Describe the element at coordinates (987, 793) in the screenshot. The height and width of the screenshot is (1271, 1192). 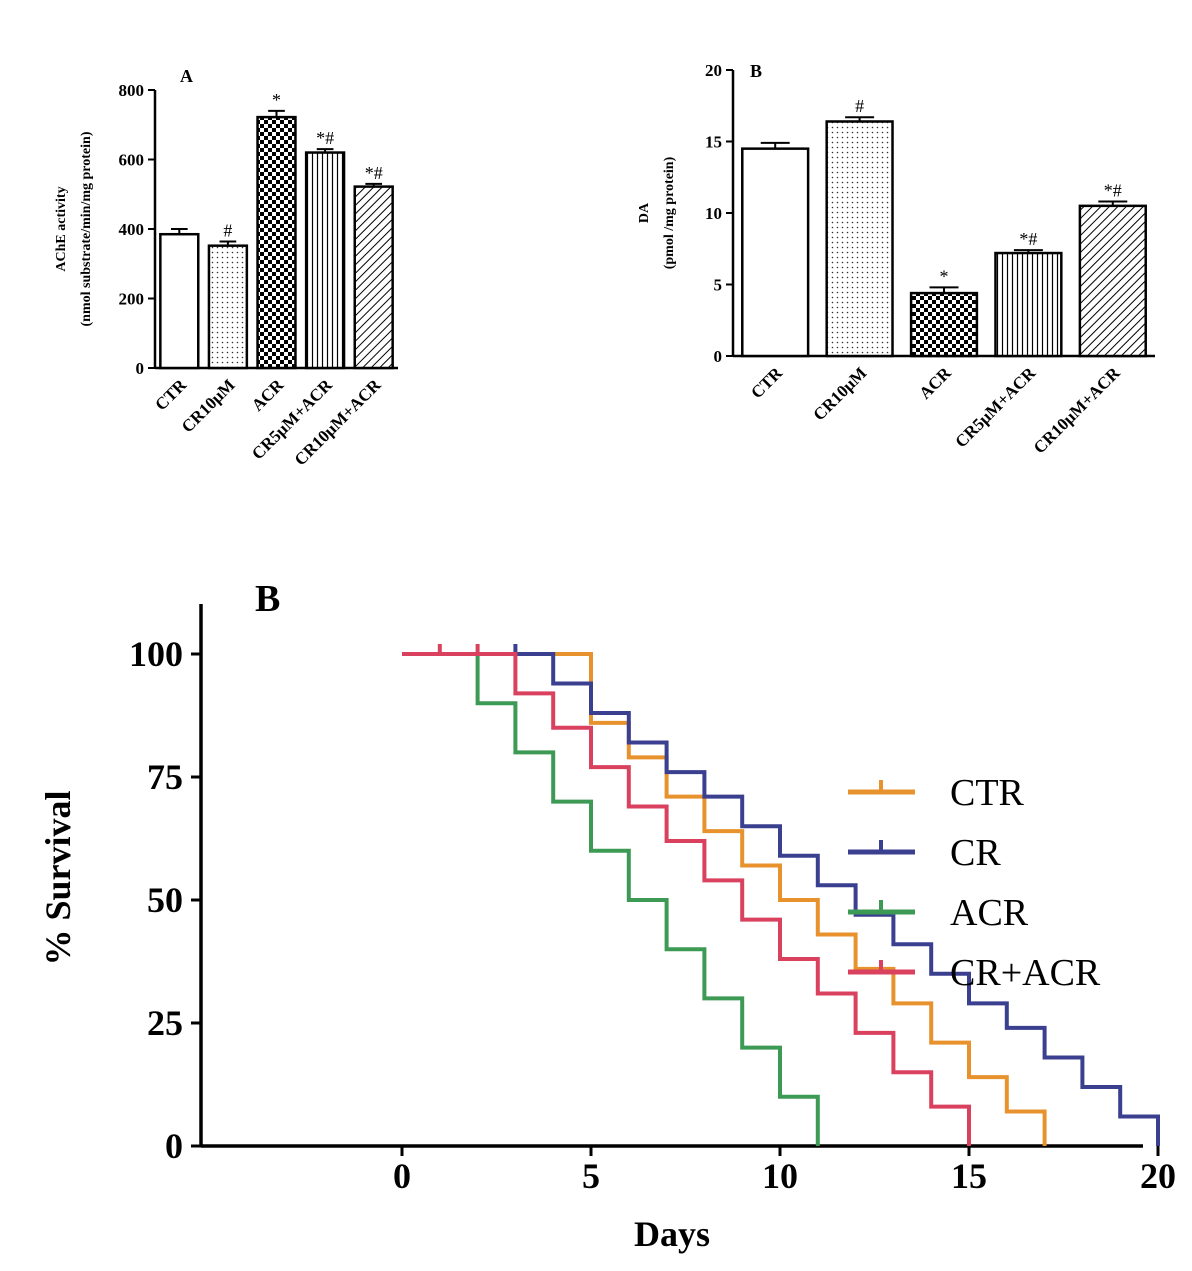
I see `legend-label: CTR` at that location.